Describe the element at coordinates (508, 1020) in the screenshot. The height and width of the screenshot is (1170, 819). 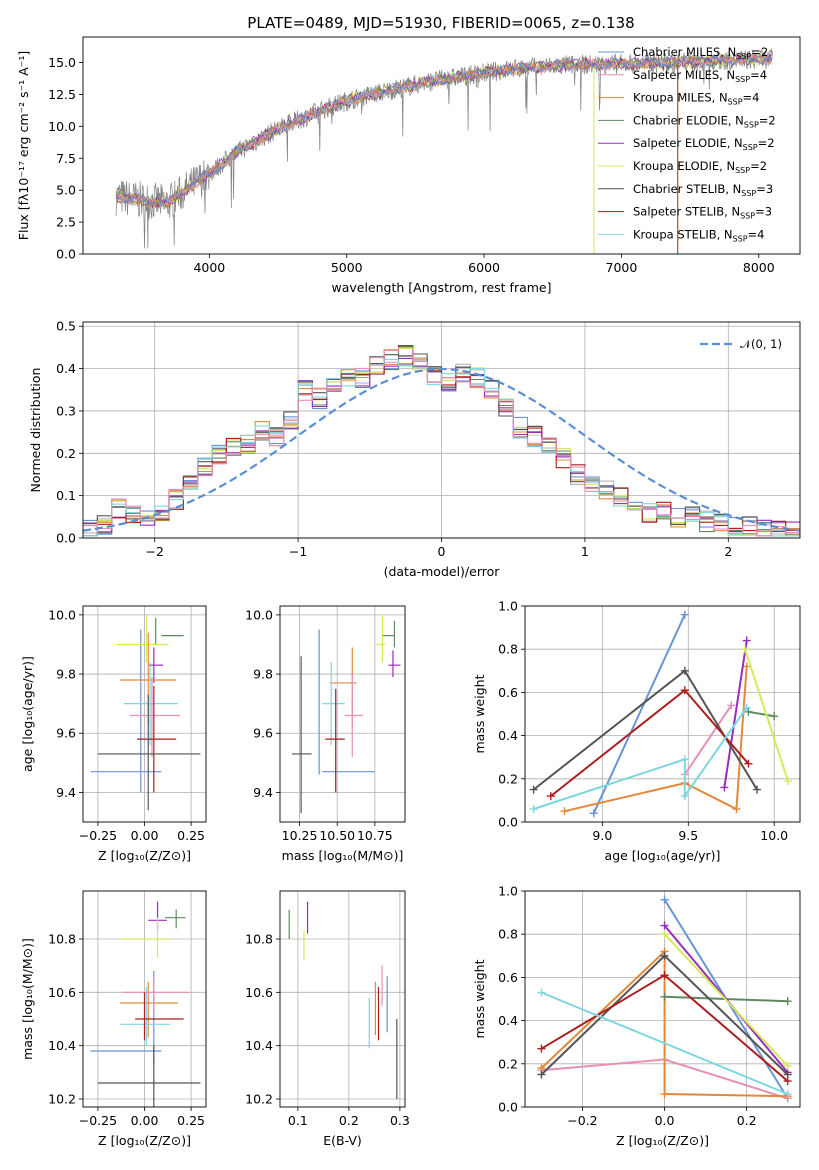
I see `weight_vs_Z-ytick-label: 0.4` at that location.